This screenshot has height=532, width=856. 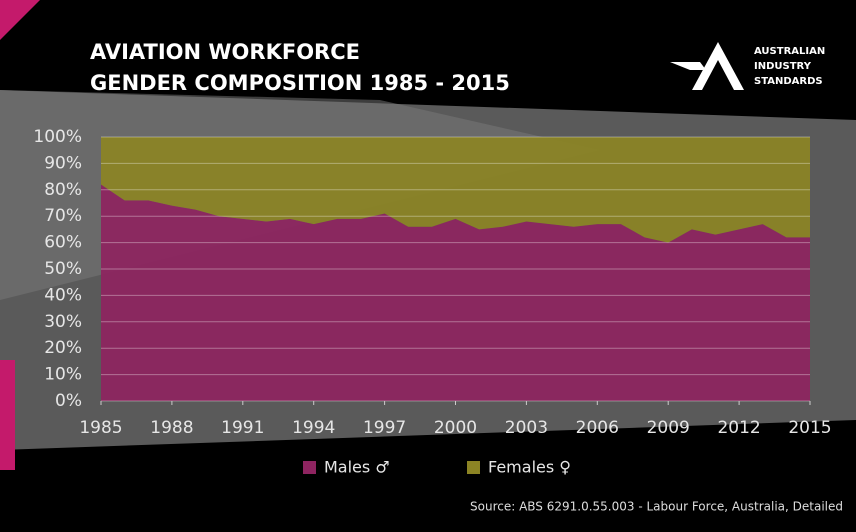 What do you see at coordinates (300, 83) in the screenshot?
I see `chart-subtitle: GENDER COMPOSITION 1985 - 2015` at bounding box center [300, 83].